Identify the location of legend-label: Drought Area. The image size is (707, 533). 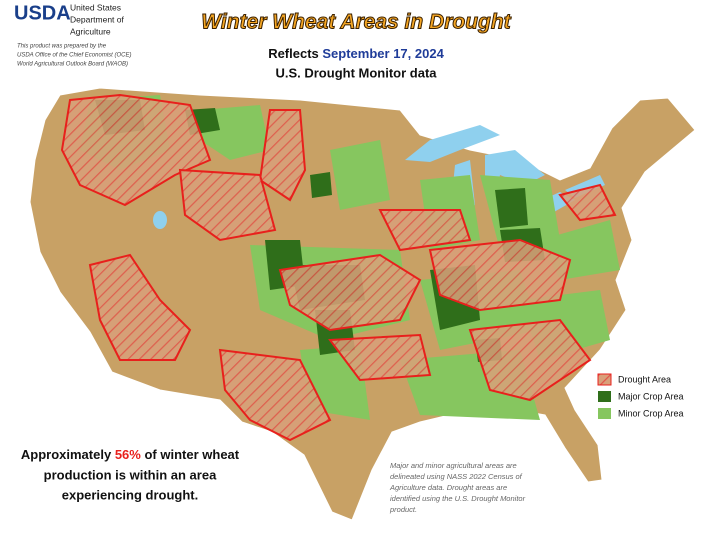
(644, 379).